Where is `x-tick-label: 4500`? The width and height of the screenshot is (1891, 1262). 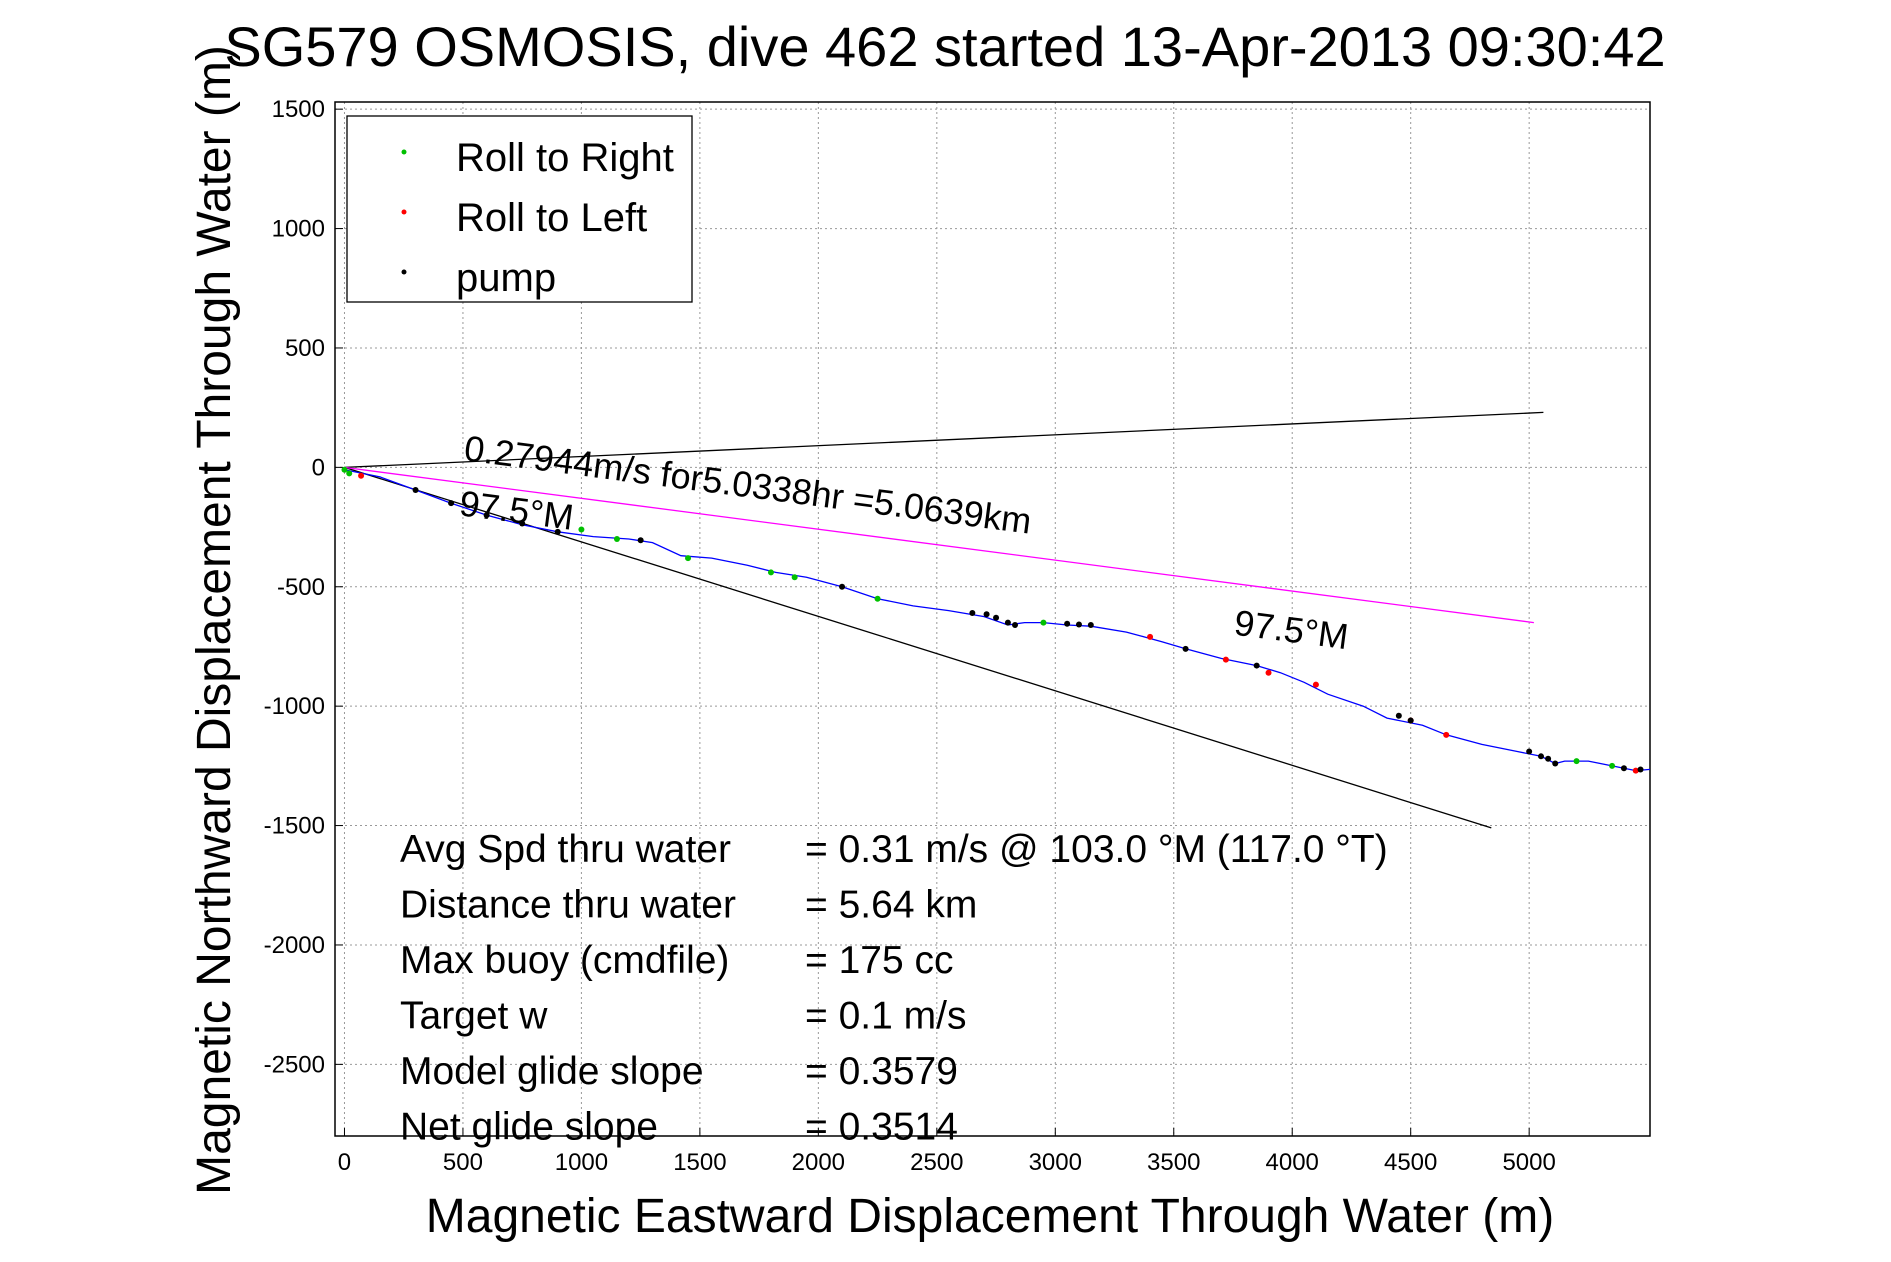 x-tick-label: 4500 is located at coordinates (1410, 1162).